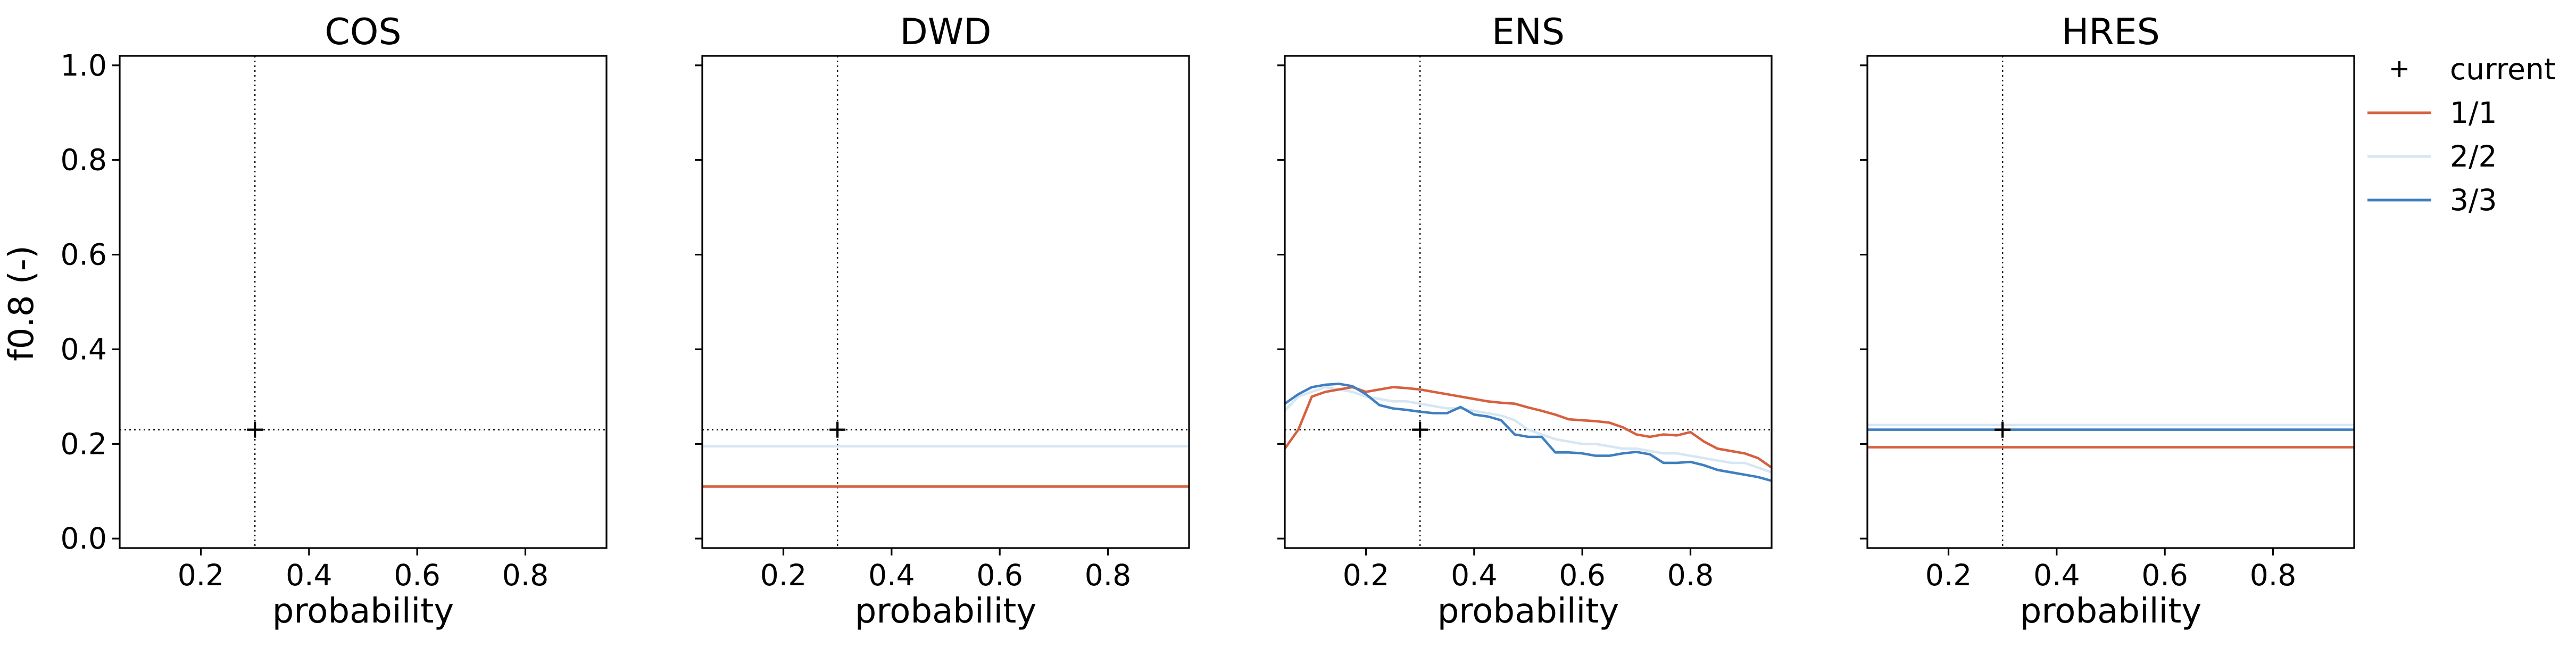 The height and width of the screenshot is (647, 2576). What do you see at coordinates (2432, 200) in the screenshot?
I see `legend-entry: 3/3` at bounding box center [2432, 200].